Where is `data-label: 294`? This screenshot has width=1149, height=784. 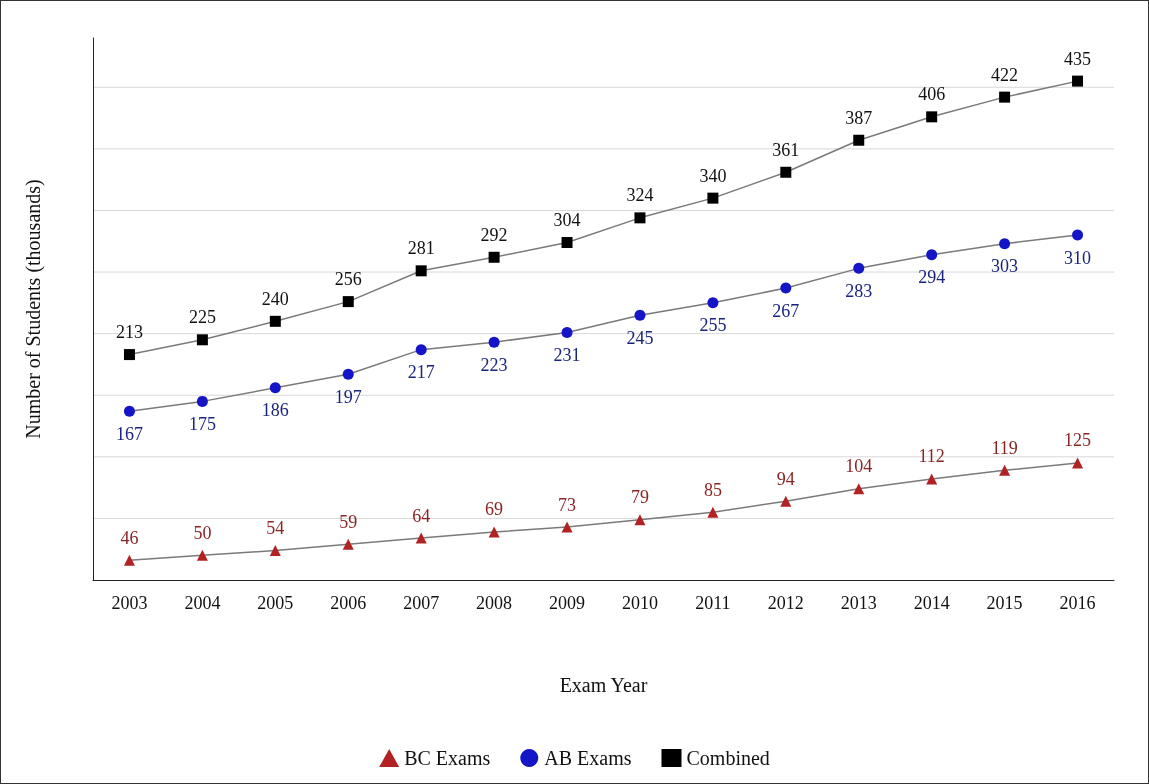
data-label: 294 is located at coordinates (932, 277).